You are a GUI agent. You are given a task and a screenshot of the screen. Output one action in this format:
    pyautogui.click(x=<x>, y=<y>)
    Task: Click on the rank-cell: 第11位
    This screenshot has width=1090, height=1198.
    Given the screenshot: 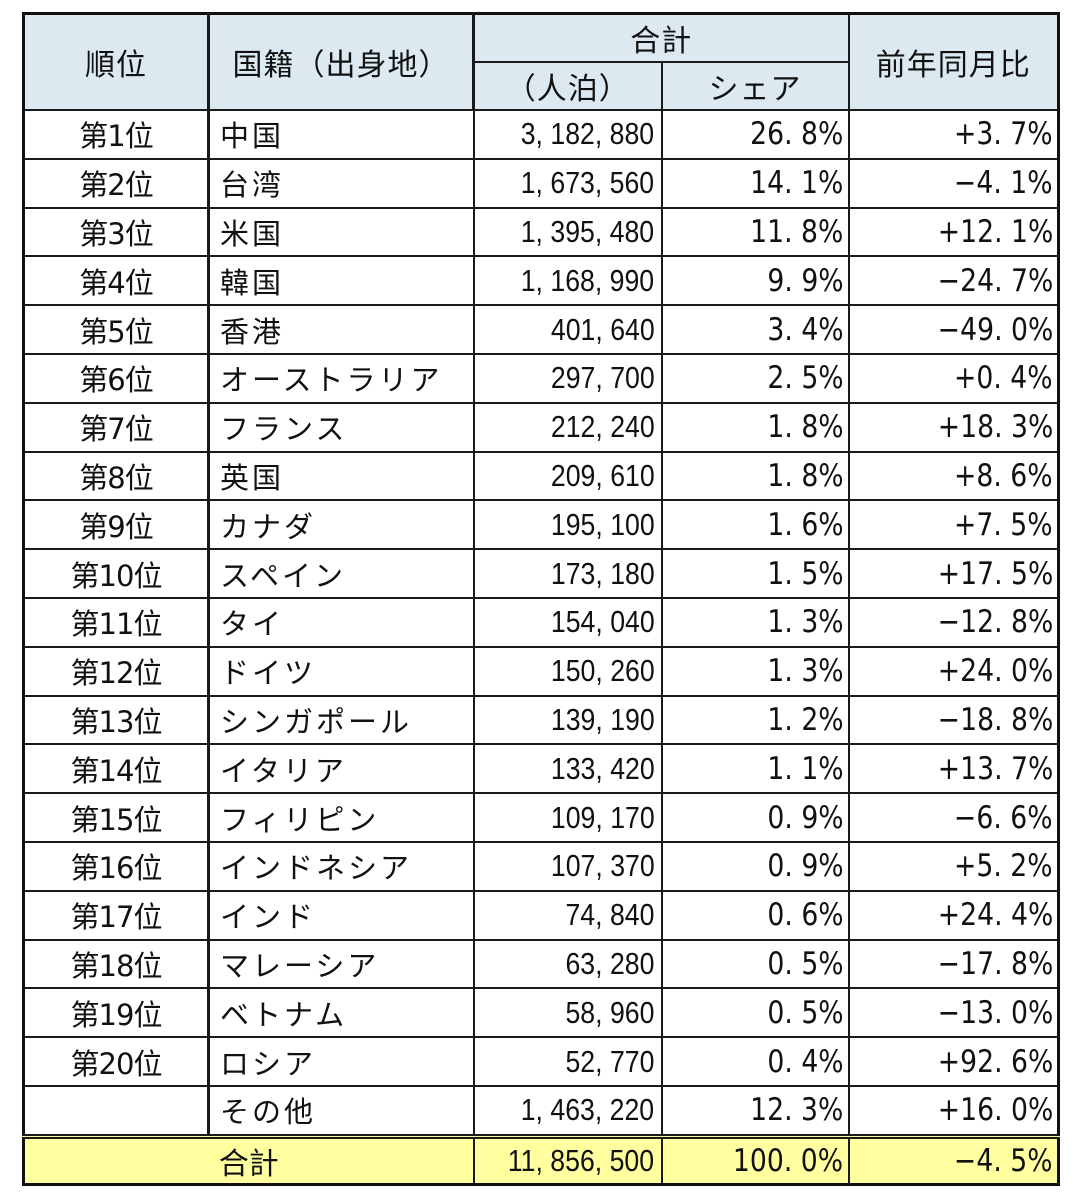 What is the action you would take?
    pyautogui.click(x=116, y=622)
    